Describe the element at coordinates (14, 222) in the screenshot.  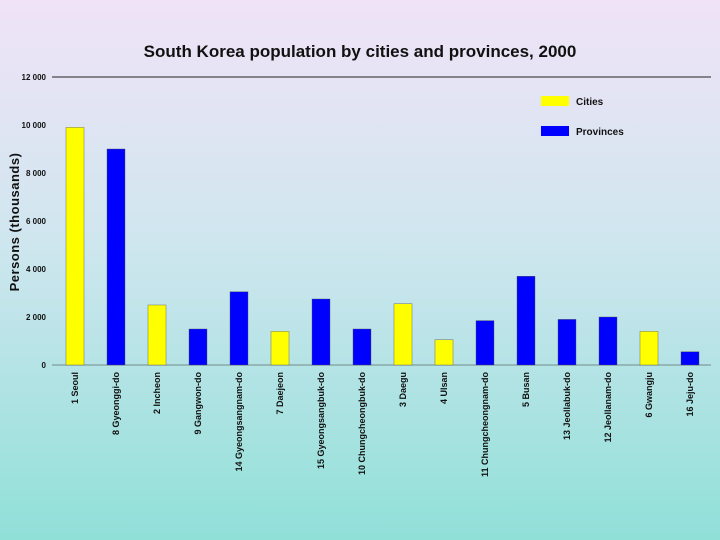
I see `y-axis-label: Persons (thousands)` at that location.